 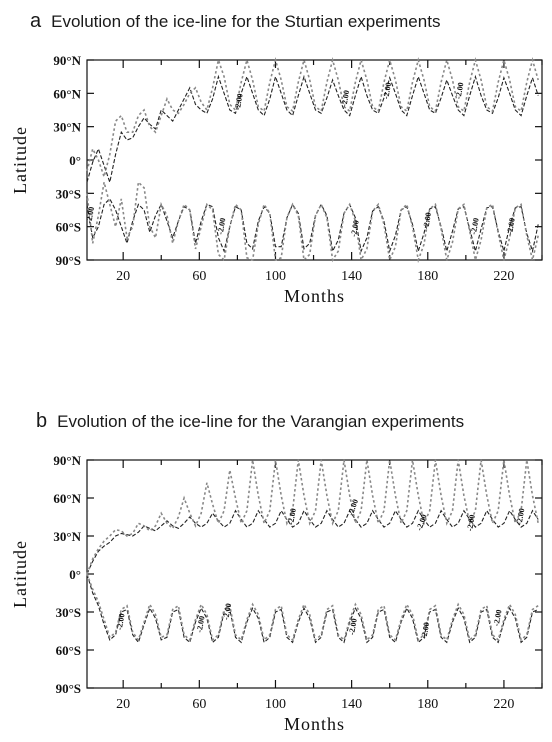 What do you see at coordinates (36, 21) in the screenshot?
I see `panel-a-letter: a` at bounding box center [36, 21].